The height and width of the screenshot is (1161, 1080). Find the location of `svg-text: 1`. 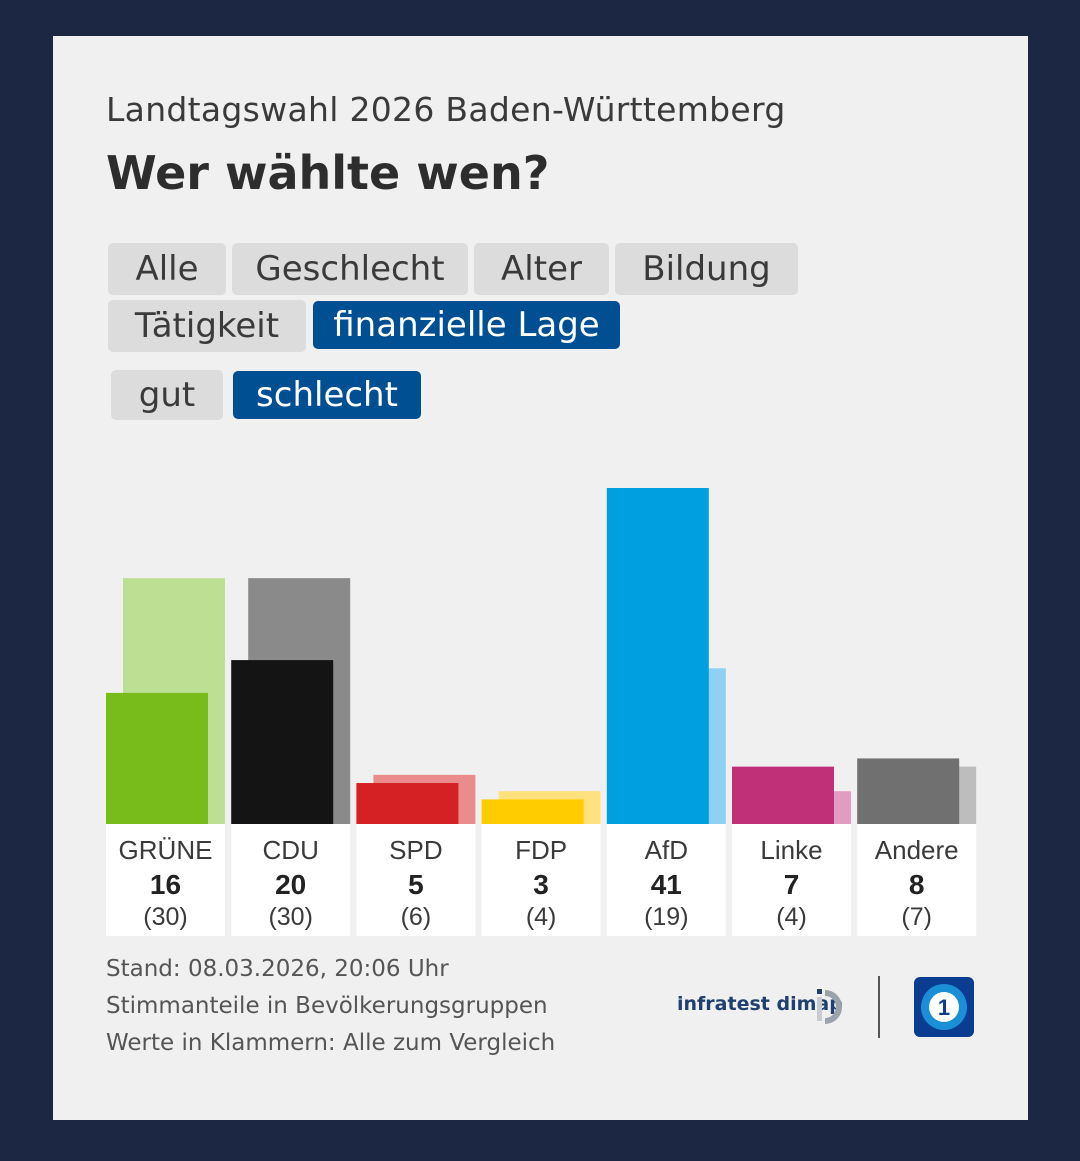

svg-text: 1 is located at coordinates (944, 1007).